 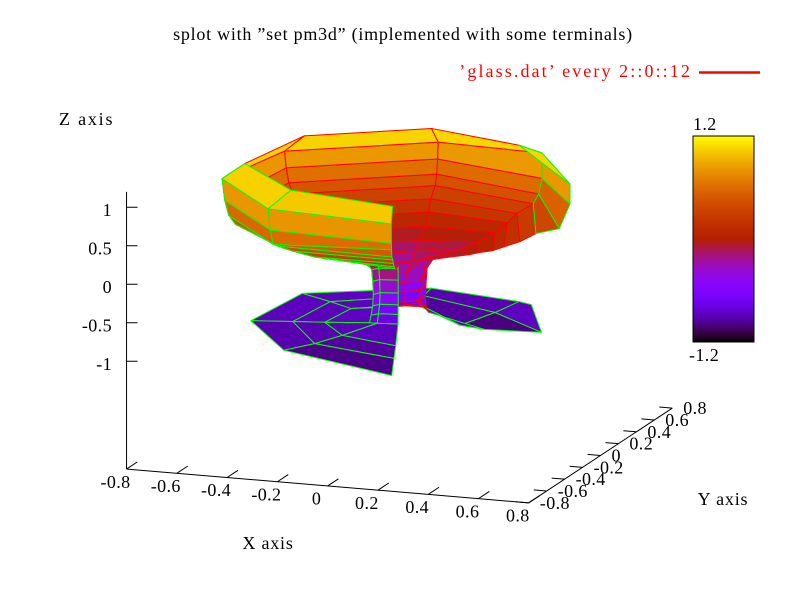 I want to click on svg-text: ’glass.dat’ every 2::0::12, so click(x=575, y=71).